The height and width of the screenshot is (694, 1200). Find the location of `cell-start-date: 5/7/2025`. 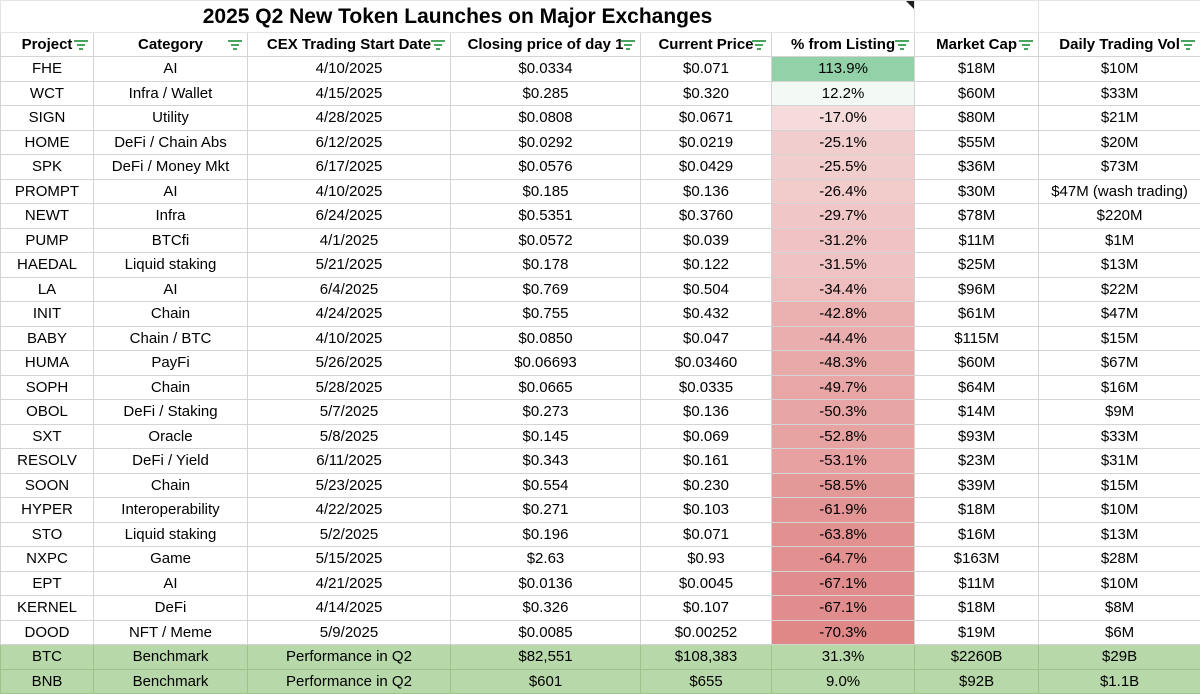

cell-start-date: 5/7/2025 is located at coordinates (349, 412).